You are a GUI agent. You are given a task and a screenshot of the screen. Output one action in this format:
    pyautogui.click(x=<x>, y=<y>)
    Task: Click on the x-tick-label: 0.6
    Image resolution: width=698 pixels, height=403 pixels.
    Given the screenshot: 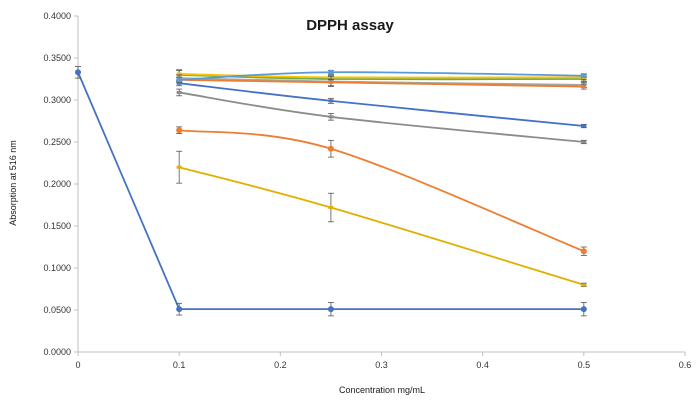 What is the action you would take?
    pyautogui.click(x=685, y=365)
    